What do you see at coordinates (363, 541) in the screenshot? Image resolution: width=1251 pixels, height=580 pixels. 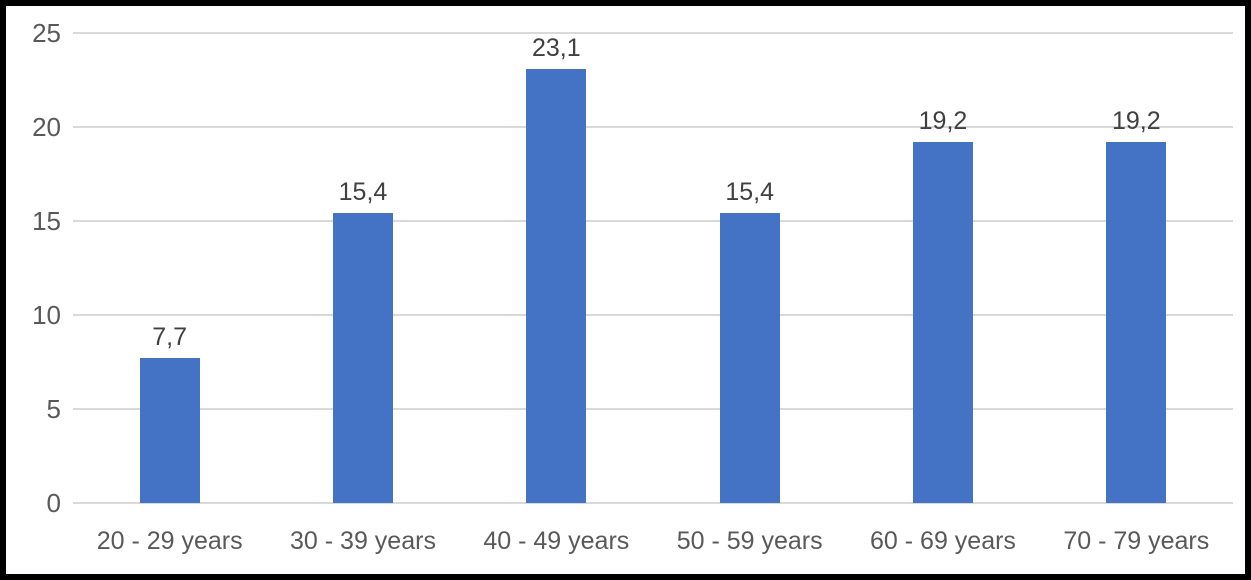 I see `x-tick-label: 30 - 39 years` at bounding box center [363, 541].